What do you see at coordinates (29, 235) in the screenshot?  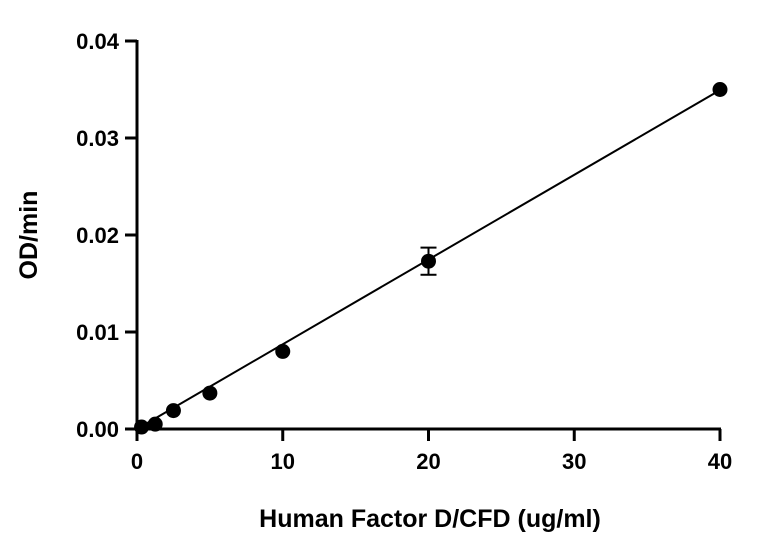 I see `y-axis-label: OD/min` at bounding box center [29, 235].